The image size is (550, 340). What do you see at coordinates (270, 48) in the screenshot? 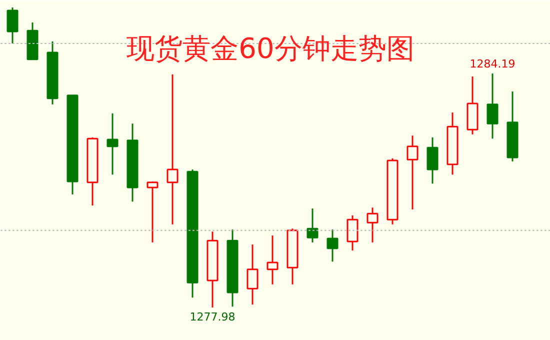
I see `text: 现货黄金60分钟走势图` at bounding box center [270, 48].